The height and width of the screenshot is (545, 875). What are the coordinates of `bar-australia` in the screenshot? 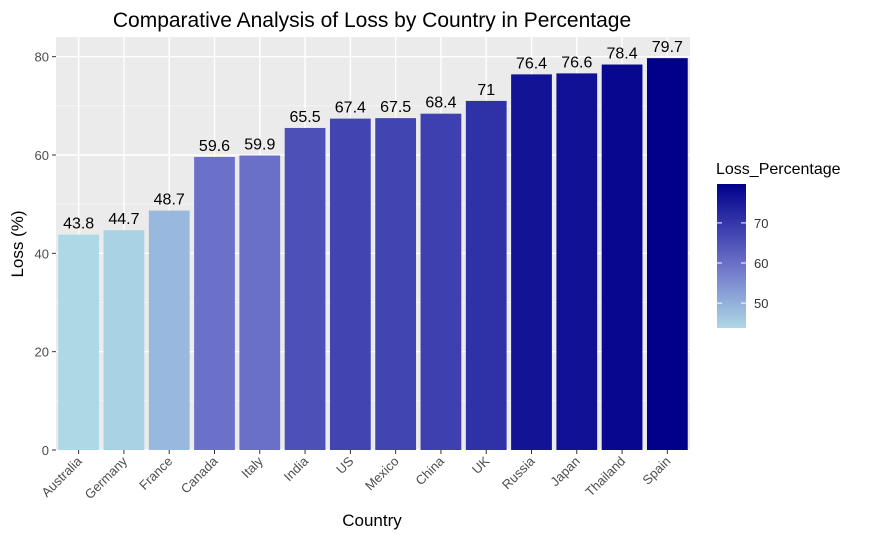 It's located at (79, 342).